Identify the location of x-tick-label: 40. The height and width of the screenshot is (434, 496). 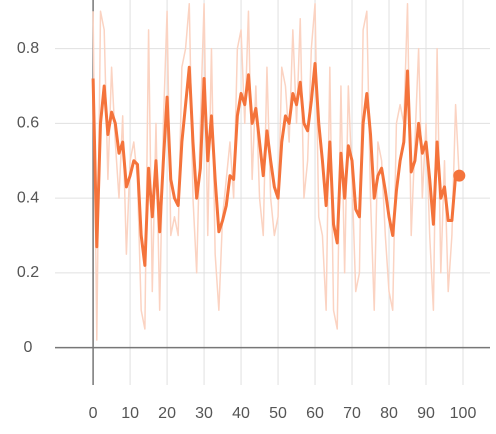
(241, 413).